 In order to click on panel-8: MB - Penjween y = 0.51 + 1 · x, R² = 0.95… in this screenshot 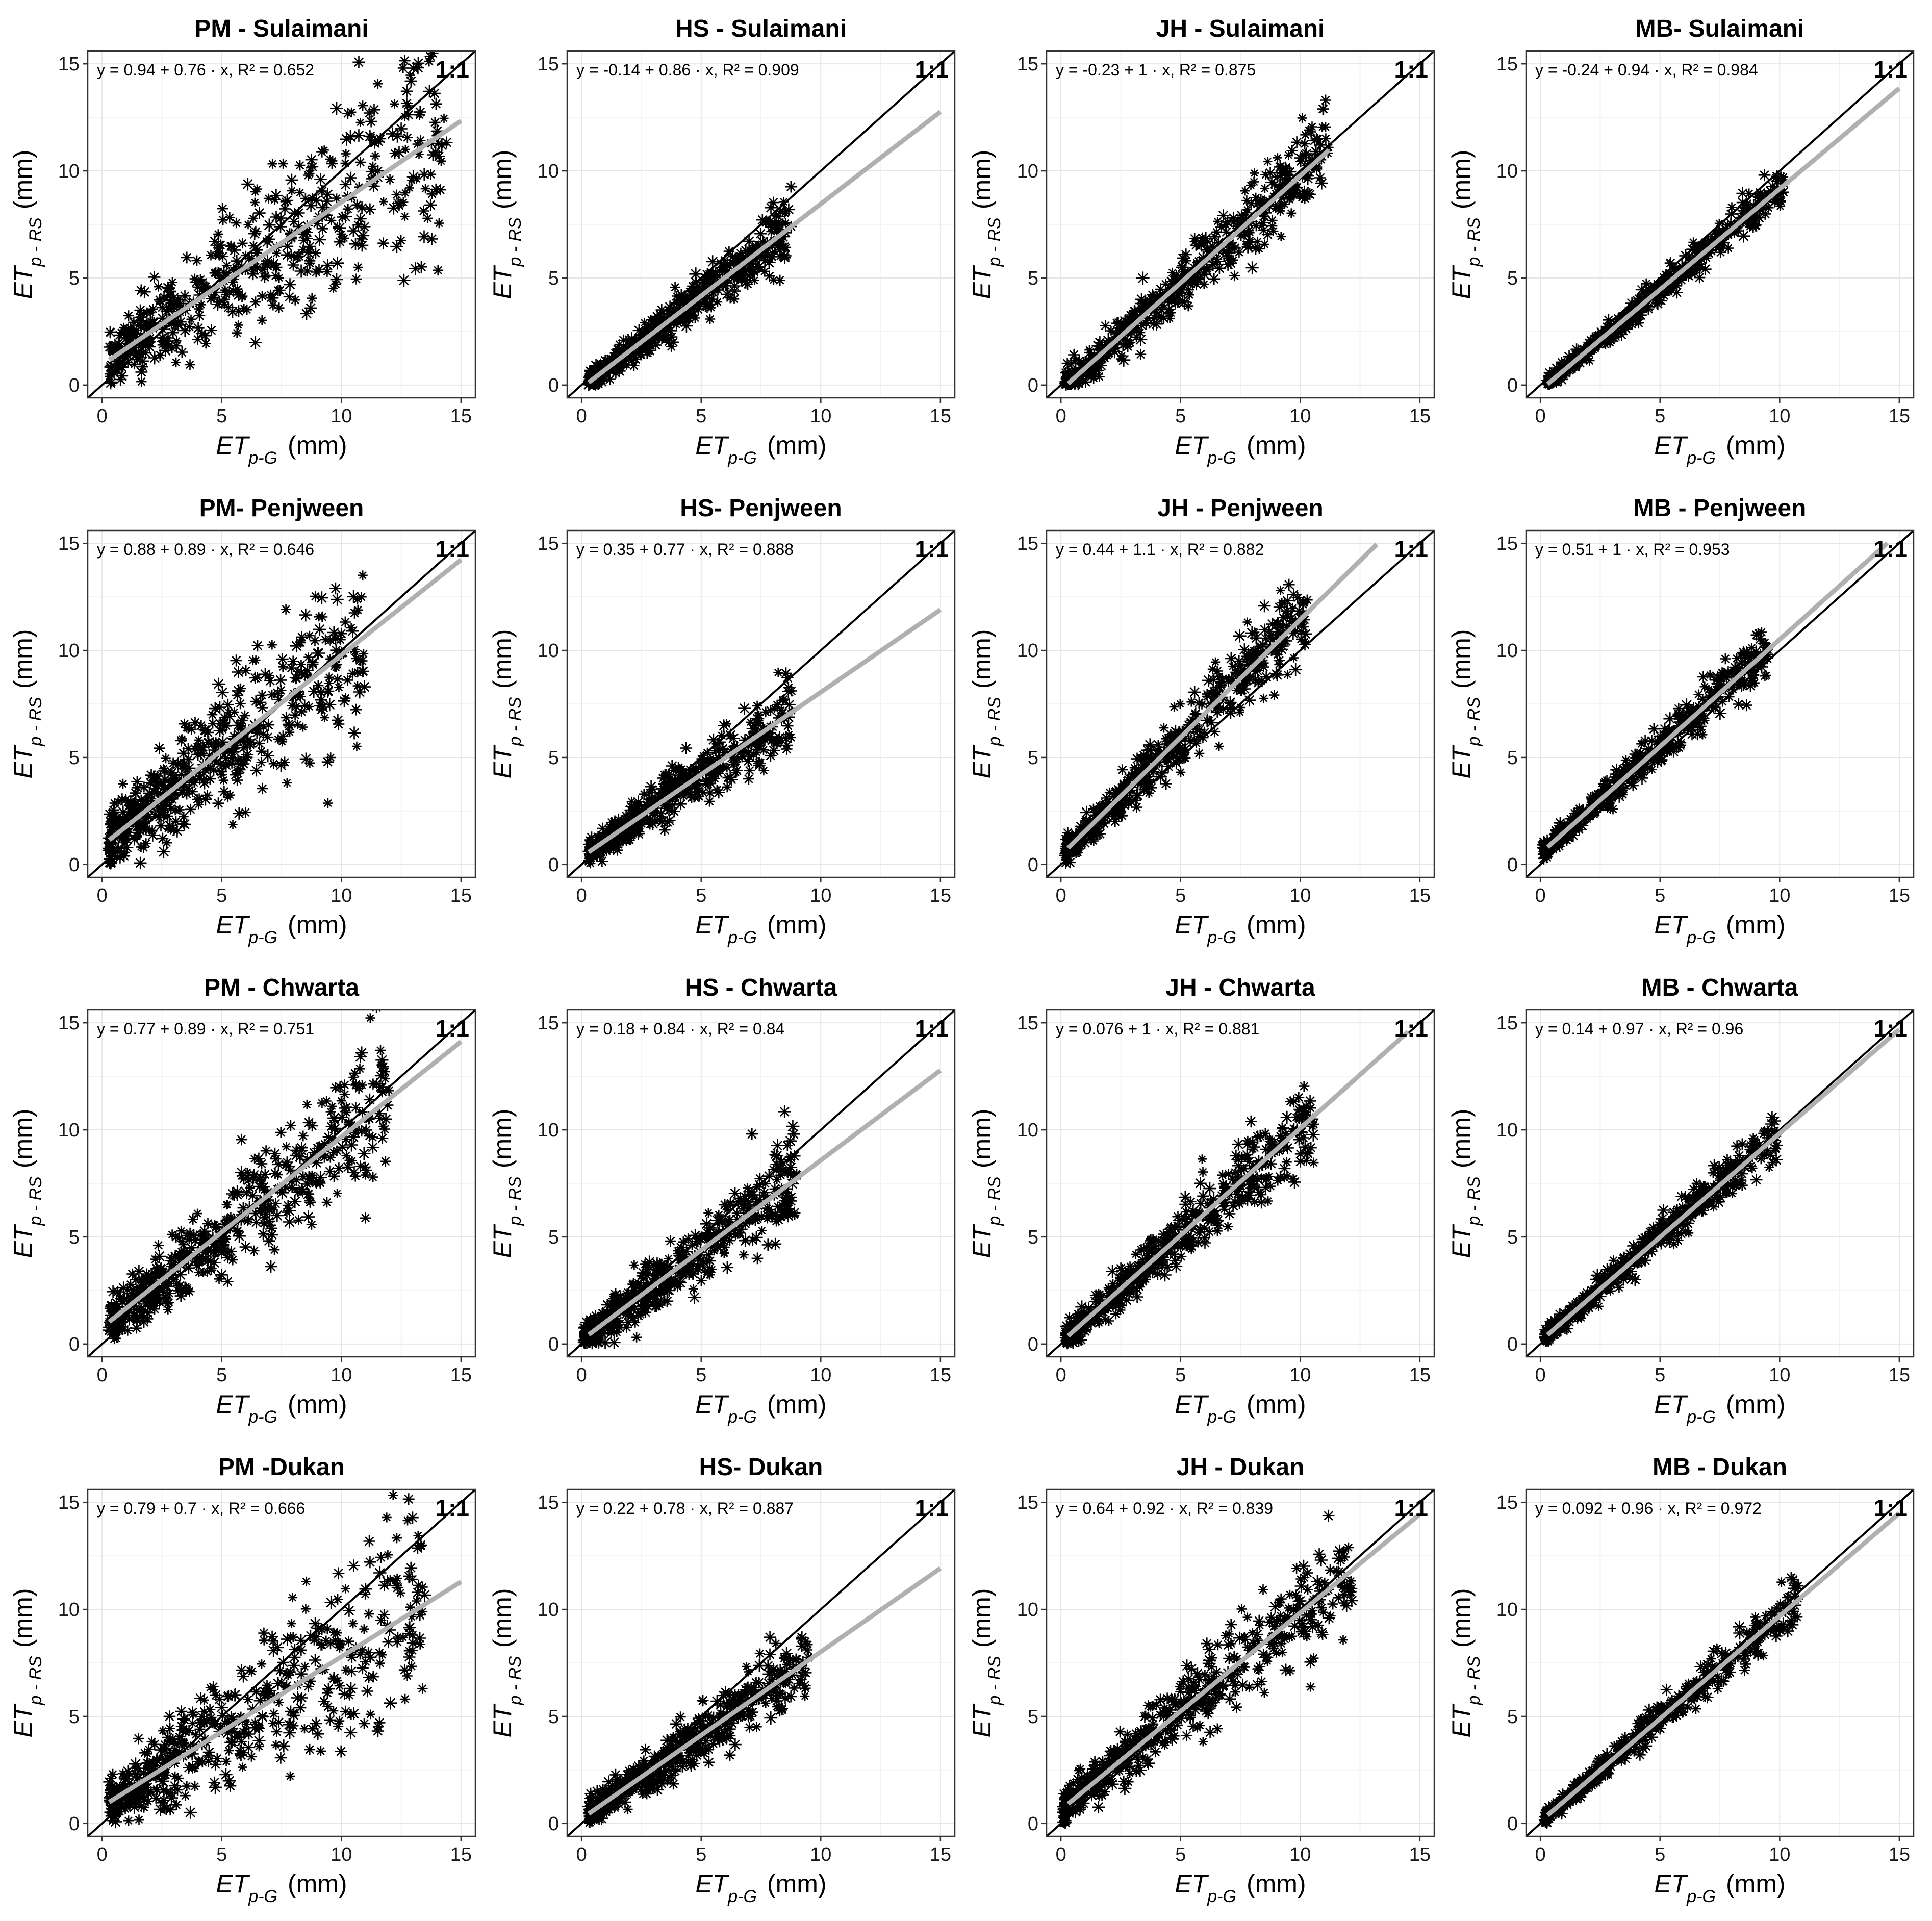, I will do `click(1681, 721)`.